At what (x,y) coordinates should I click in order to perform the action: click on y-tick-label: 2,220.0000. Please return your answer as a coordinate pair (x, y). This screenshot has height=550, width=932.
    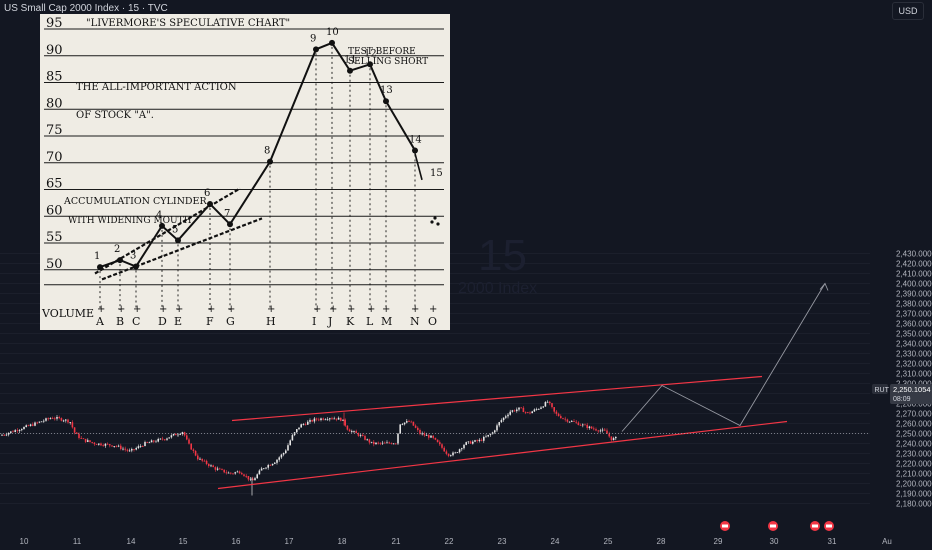
    Looking at the image, I should click on (914, 464).